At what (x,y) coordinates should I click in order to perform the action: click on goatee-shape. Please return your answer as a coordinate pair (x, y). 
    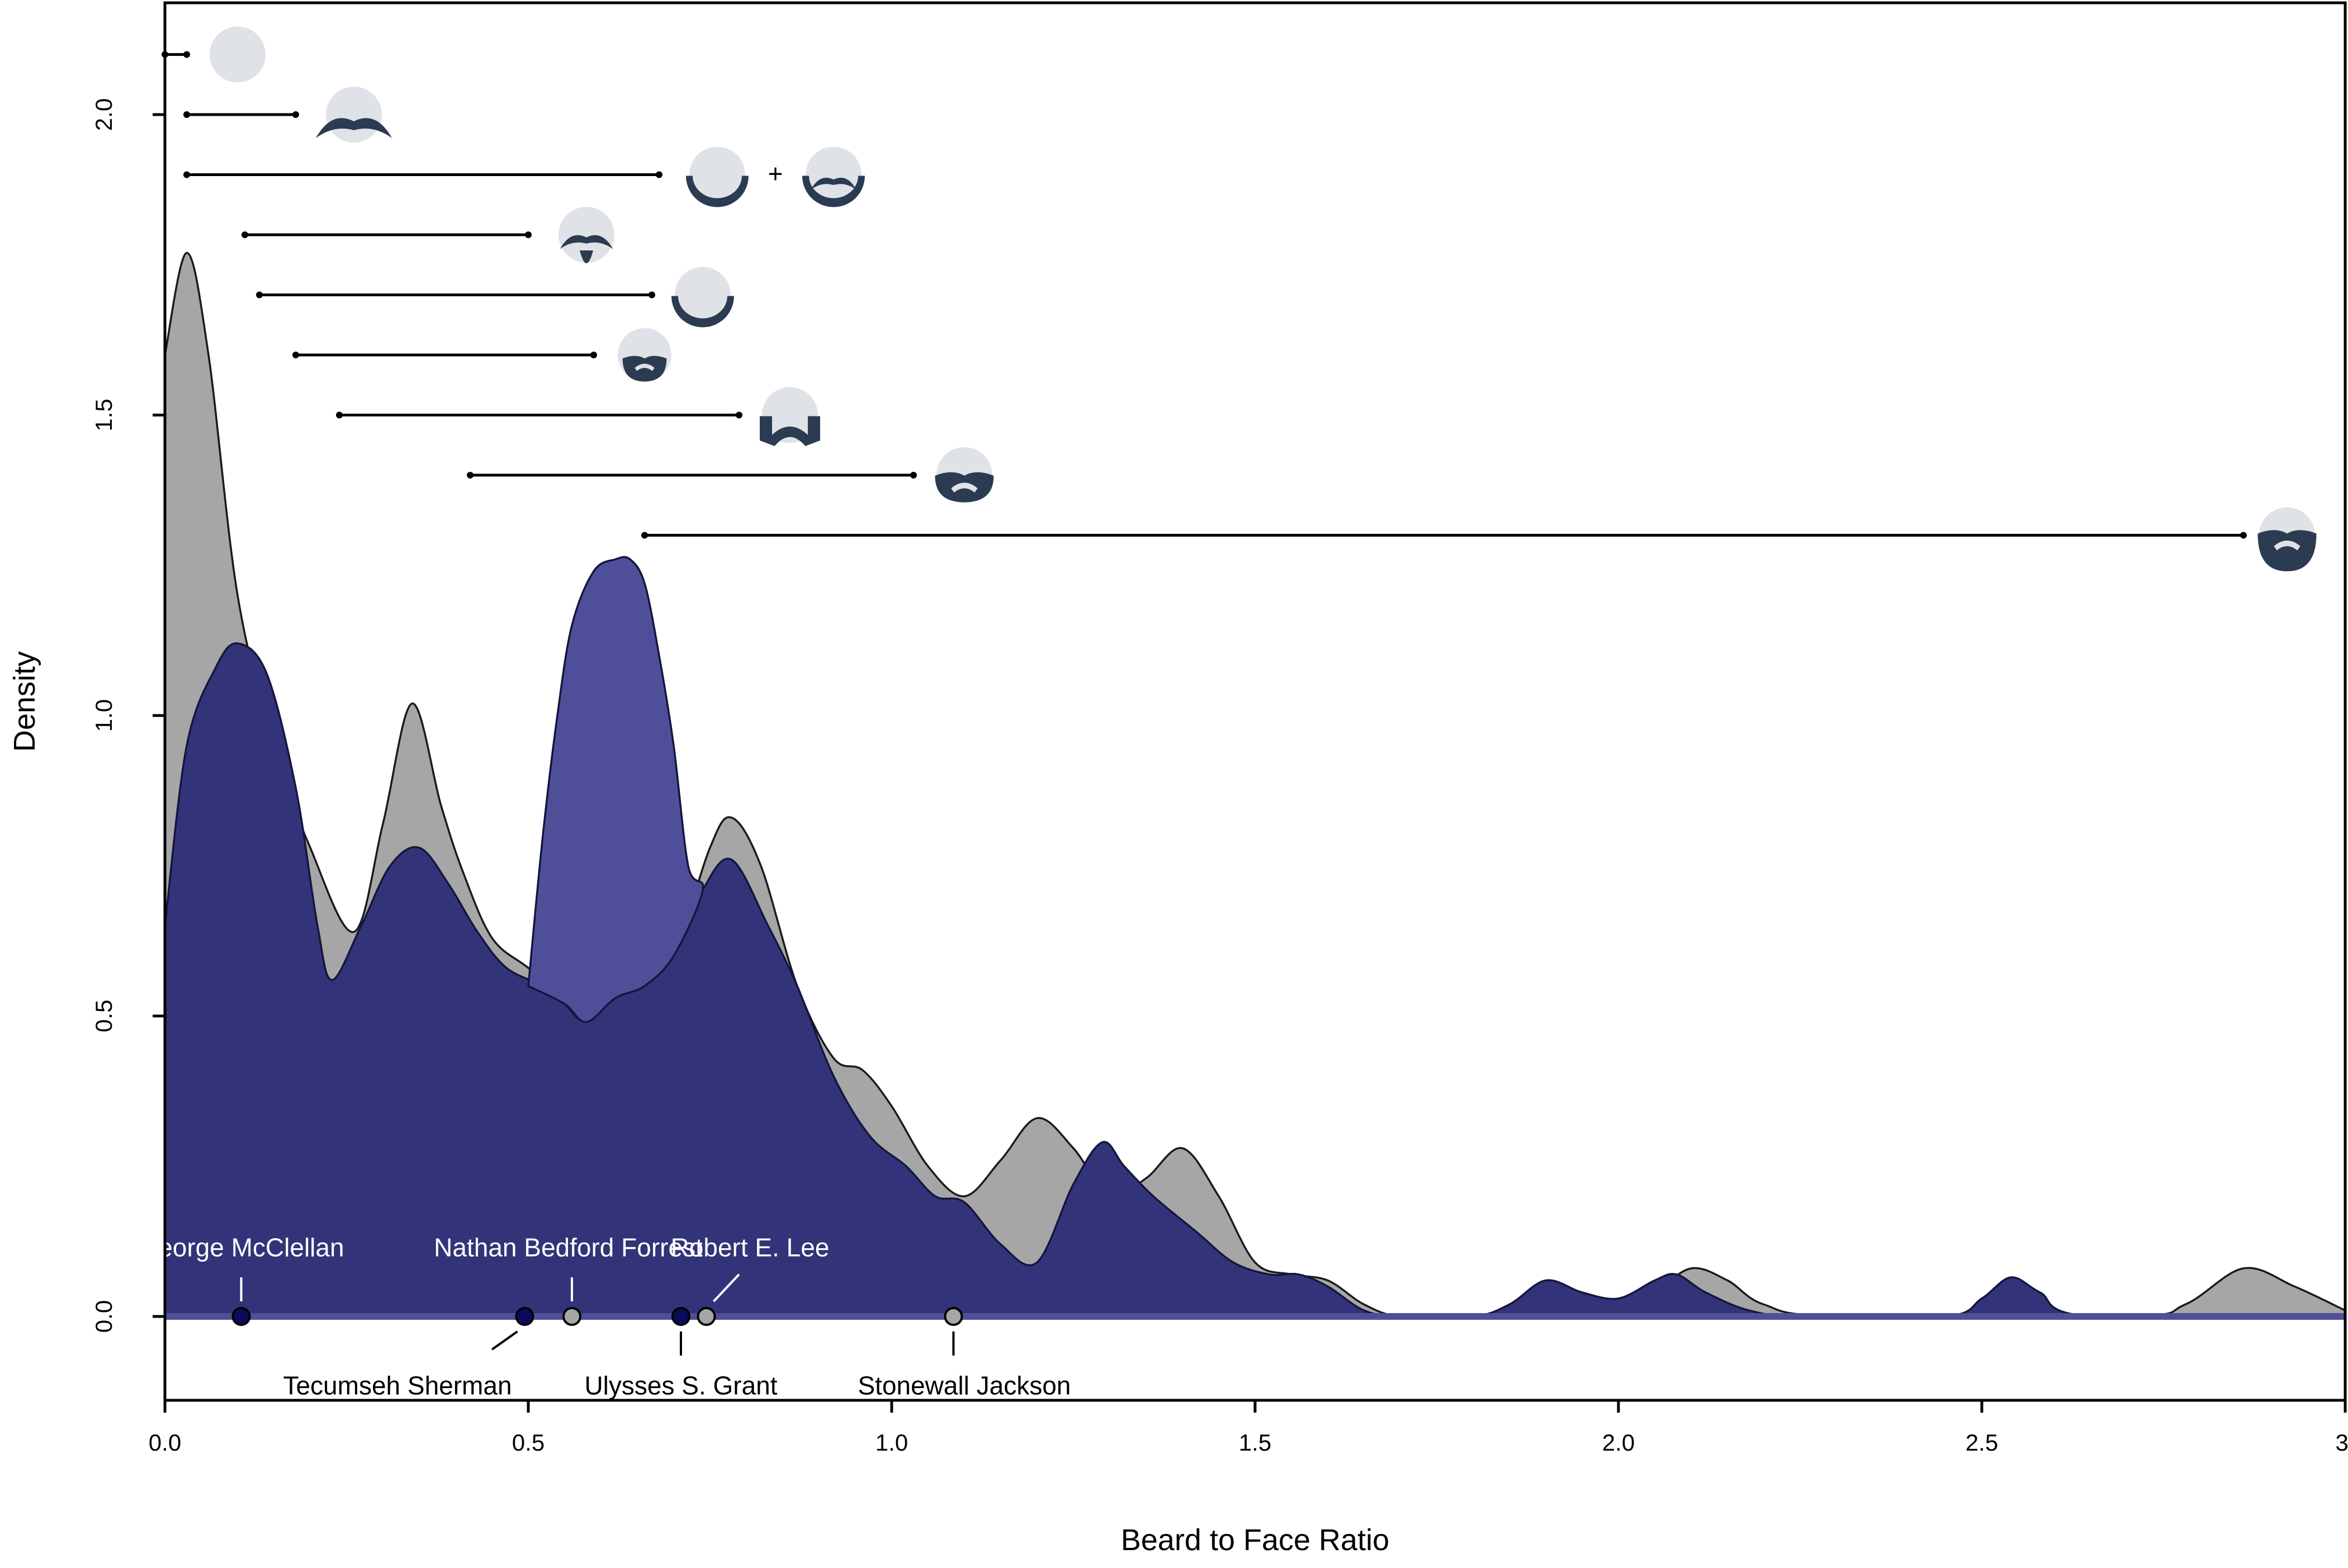
    Looking at the image, I should click on (586, 256).